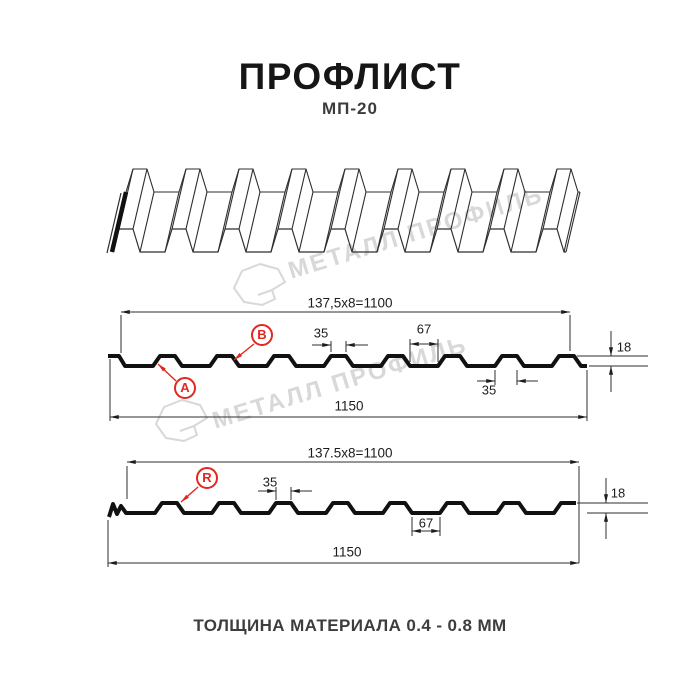 Image resolution: width=700 pixels, height=700 pixels. I want to click on page-title: ПРОФЛИСТ, so click(350, 76).